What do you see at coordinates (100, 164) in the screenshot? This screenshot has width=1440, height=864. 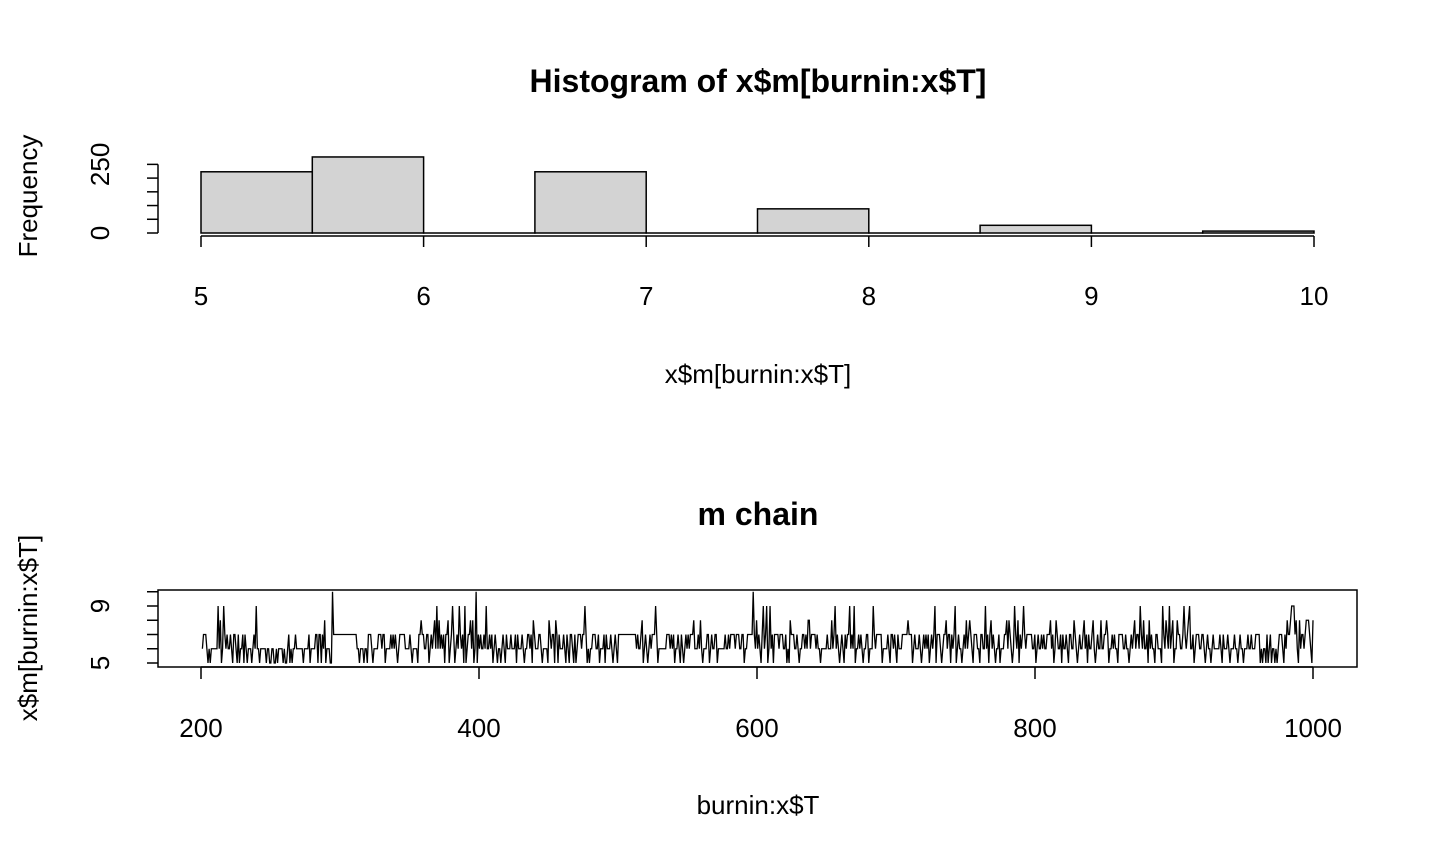 I see `histogram-y-tick-label: 250` at bounding box center [100, 164].